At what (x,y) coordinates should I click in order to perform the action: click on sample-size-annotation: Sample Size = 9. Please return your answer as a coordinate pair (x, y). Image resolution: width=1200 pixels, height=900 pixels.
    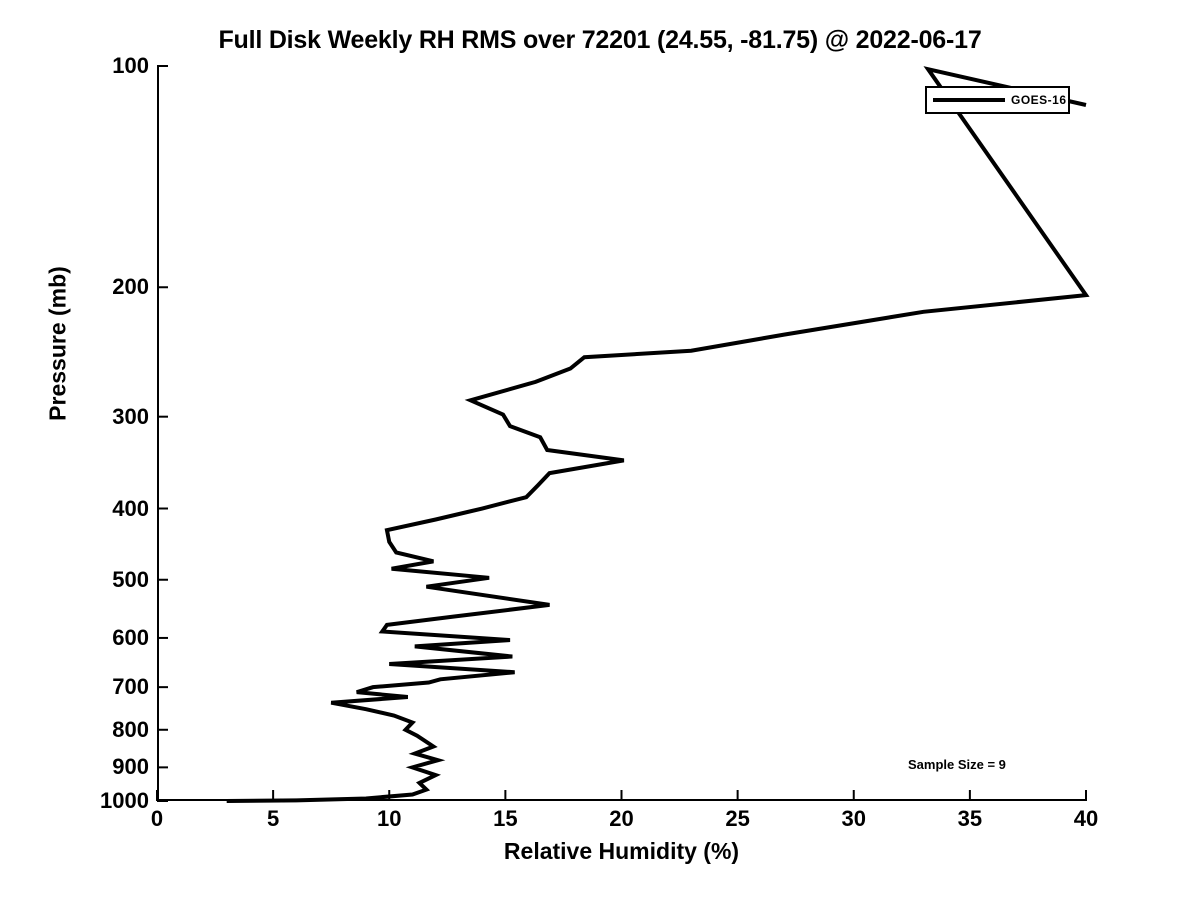
    Looking at the image, I should click on (957, 764).